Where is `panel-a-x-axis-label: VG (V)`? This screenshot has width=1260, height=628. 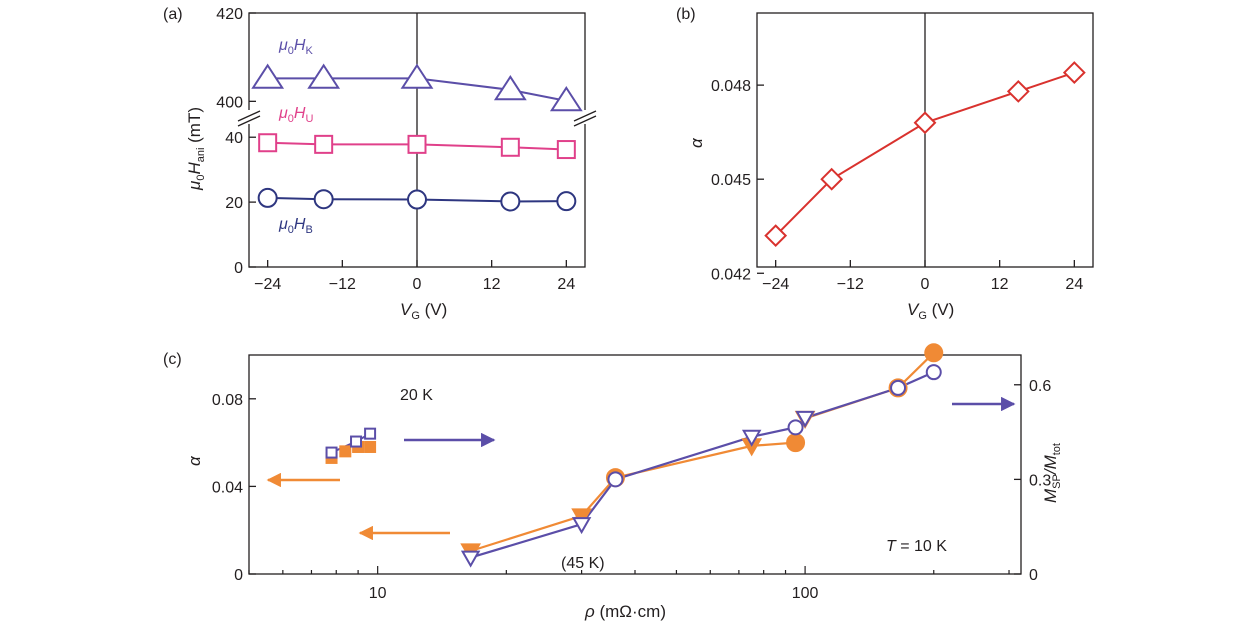 panel-a-x-axis-label: VG (V) is located at coordinates (423, 311).